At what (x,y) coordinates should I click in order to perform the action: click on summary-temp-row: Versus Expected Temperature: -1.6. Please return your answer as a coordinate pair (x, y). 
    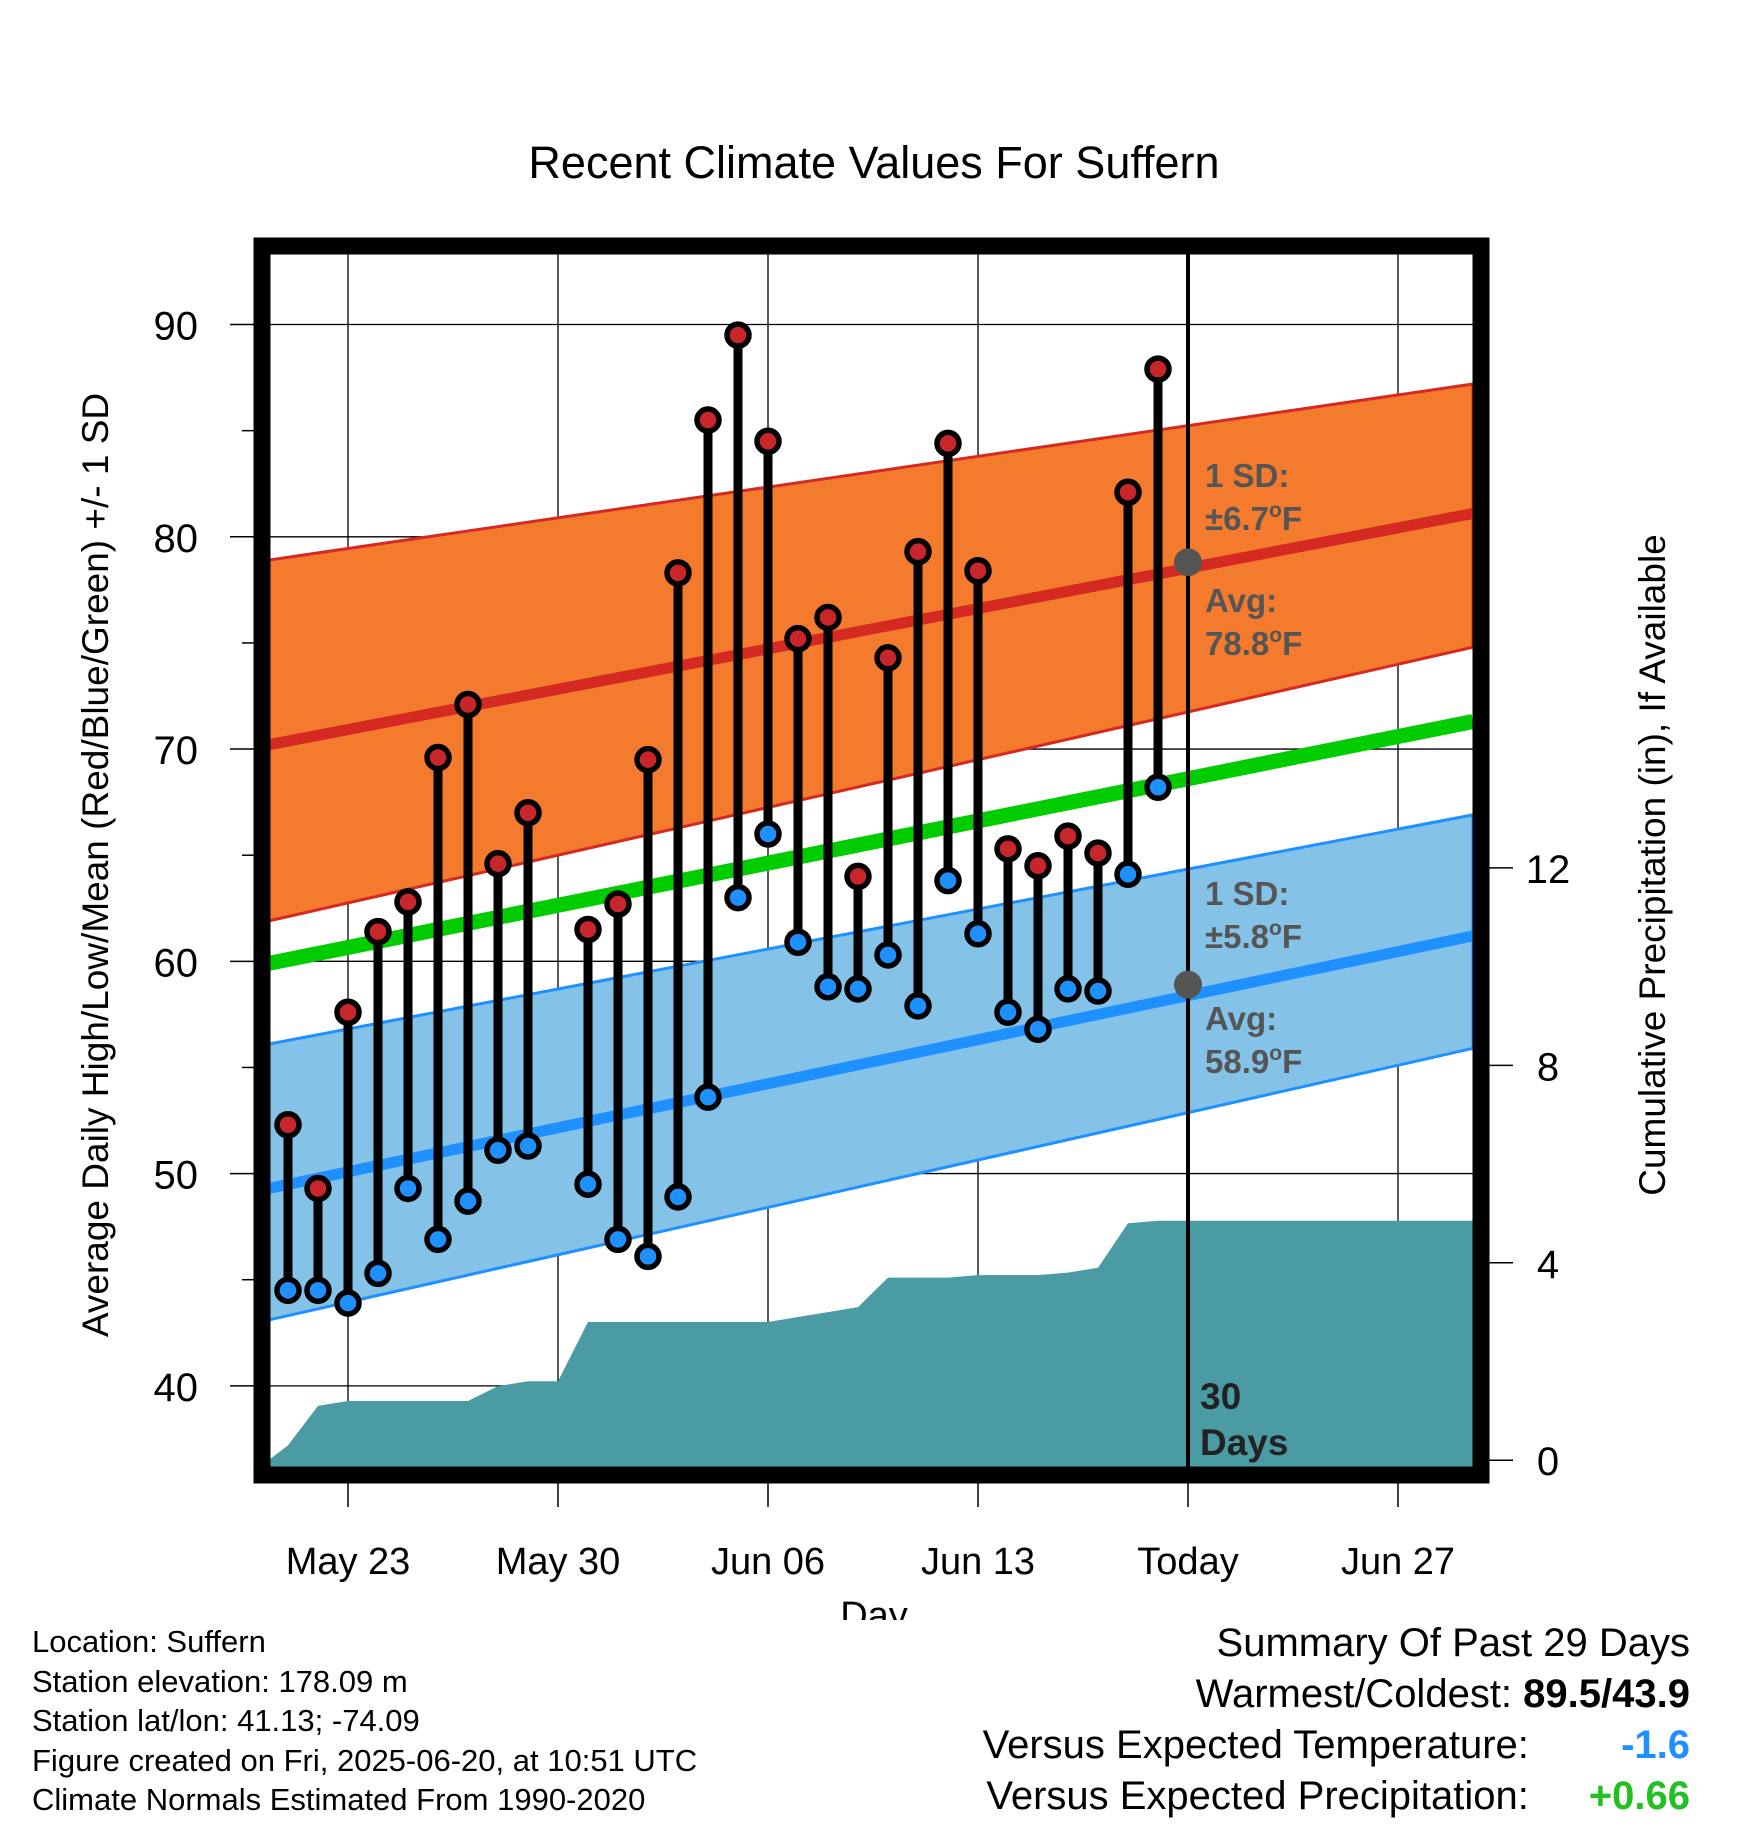
    Looking at the image, I should click on (1336, 1745).